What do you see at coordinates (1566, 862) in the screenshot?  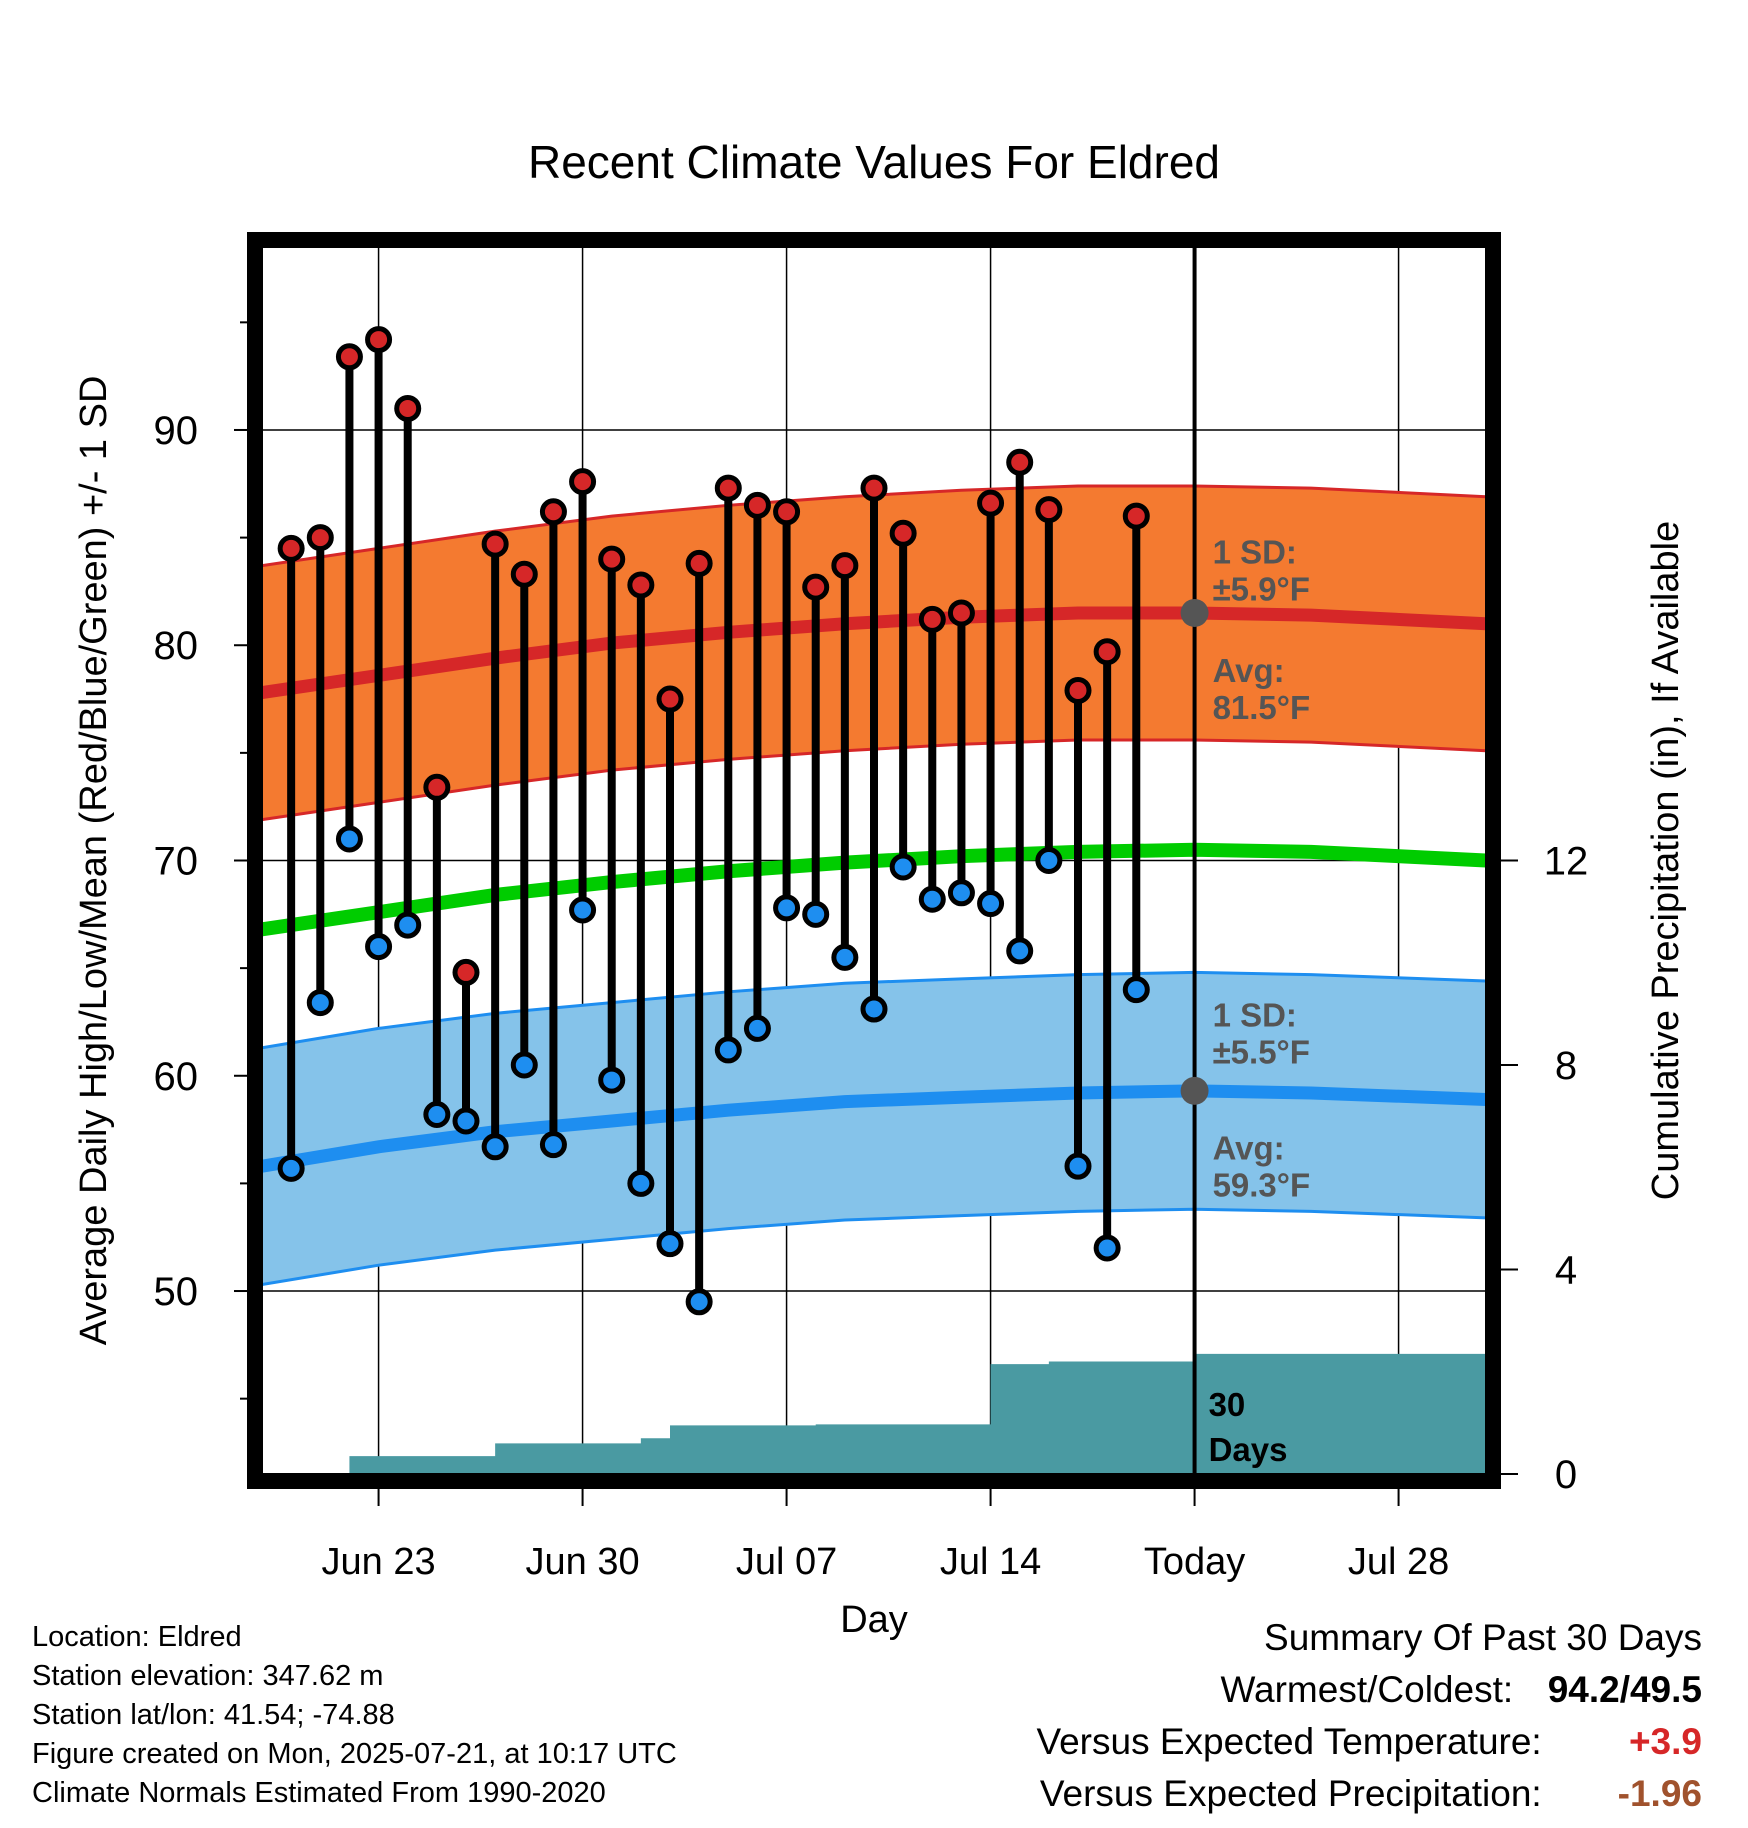 I see `y2-tick-label: 12` at bounding box center [1566, 862].